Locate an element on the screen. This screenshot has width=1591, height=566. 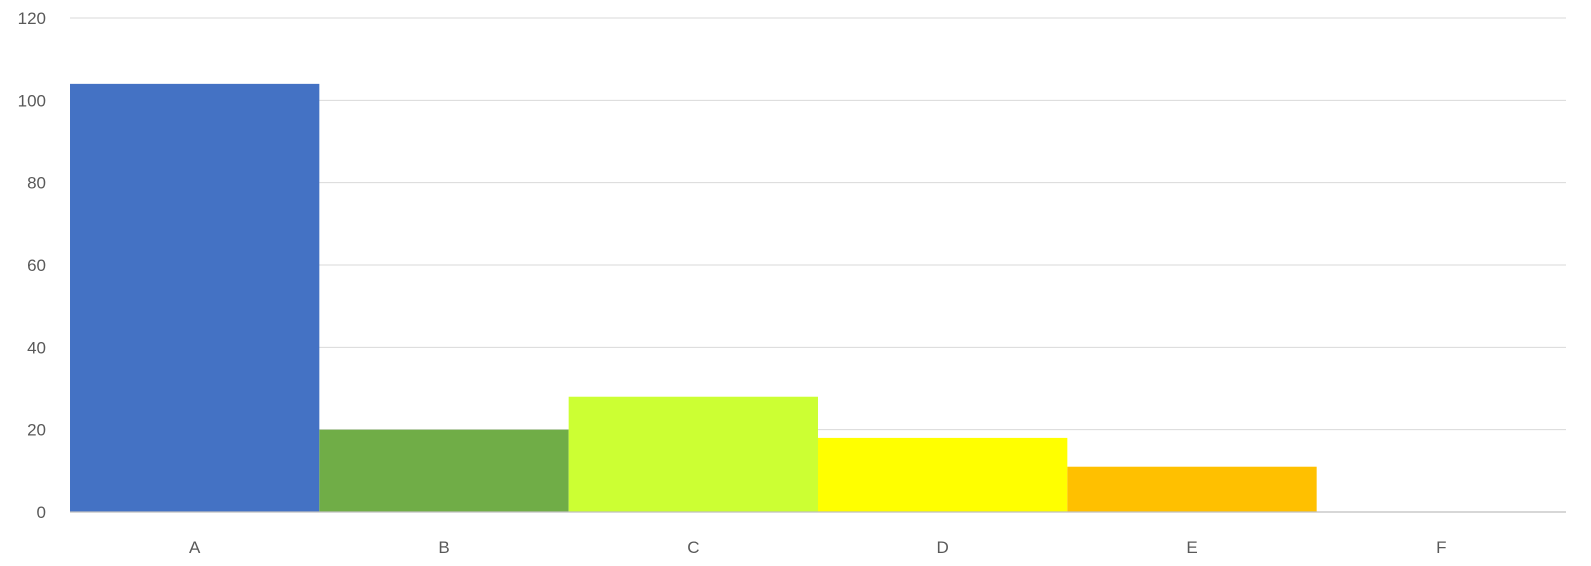
bar-b is located at coordinates (444, 470).